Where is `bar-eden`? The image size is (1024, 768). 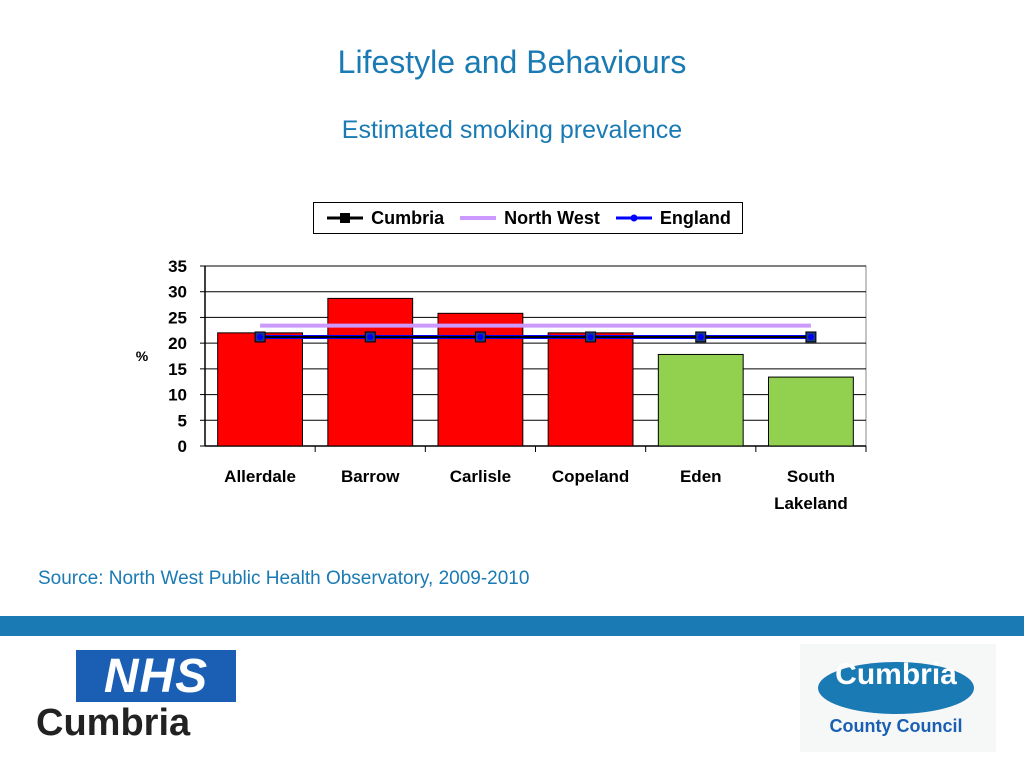 bar-eden is located at coordinates (700, 400).